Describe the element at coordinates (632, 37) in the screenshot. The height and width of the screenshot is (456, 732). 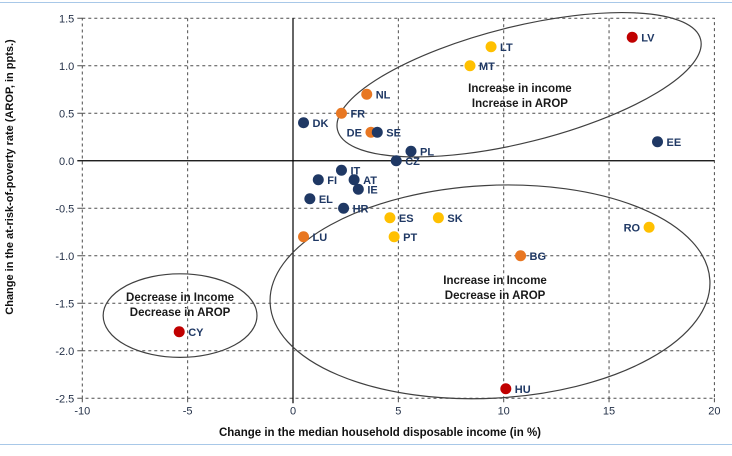
I see `point-LV` at that location.